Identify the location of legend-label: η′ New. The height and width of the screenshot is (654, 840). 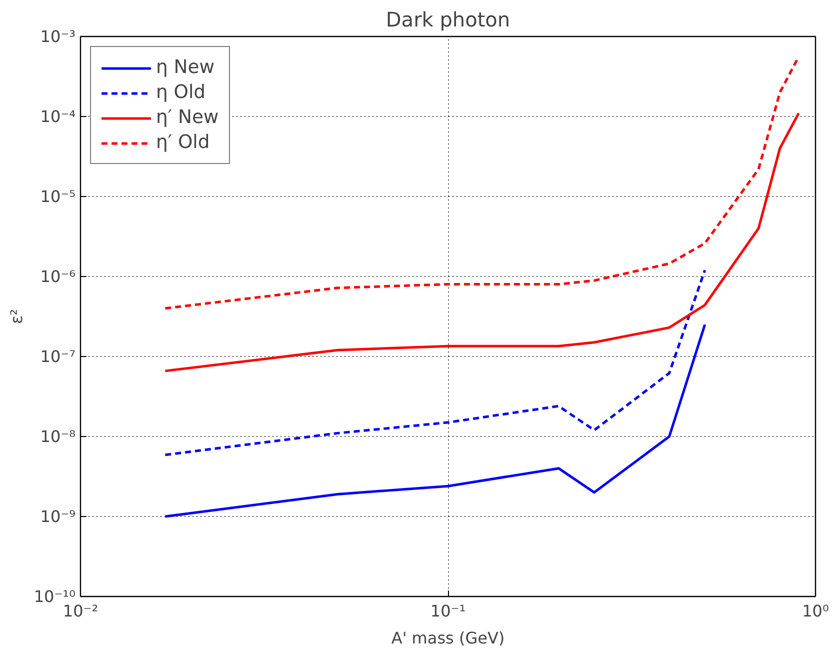
(187, 117).